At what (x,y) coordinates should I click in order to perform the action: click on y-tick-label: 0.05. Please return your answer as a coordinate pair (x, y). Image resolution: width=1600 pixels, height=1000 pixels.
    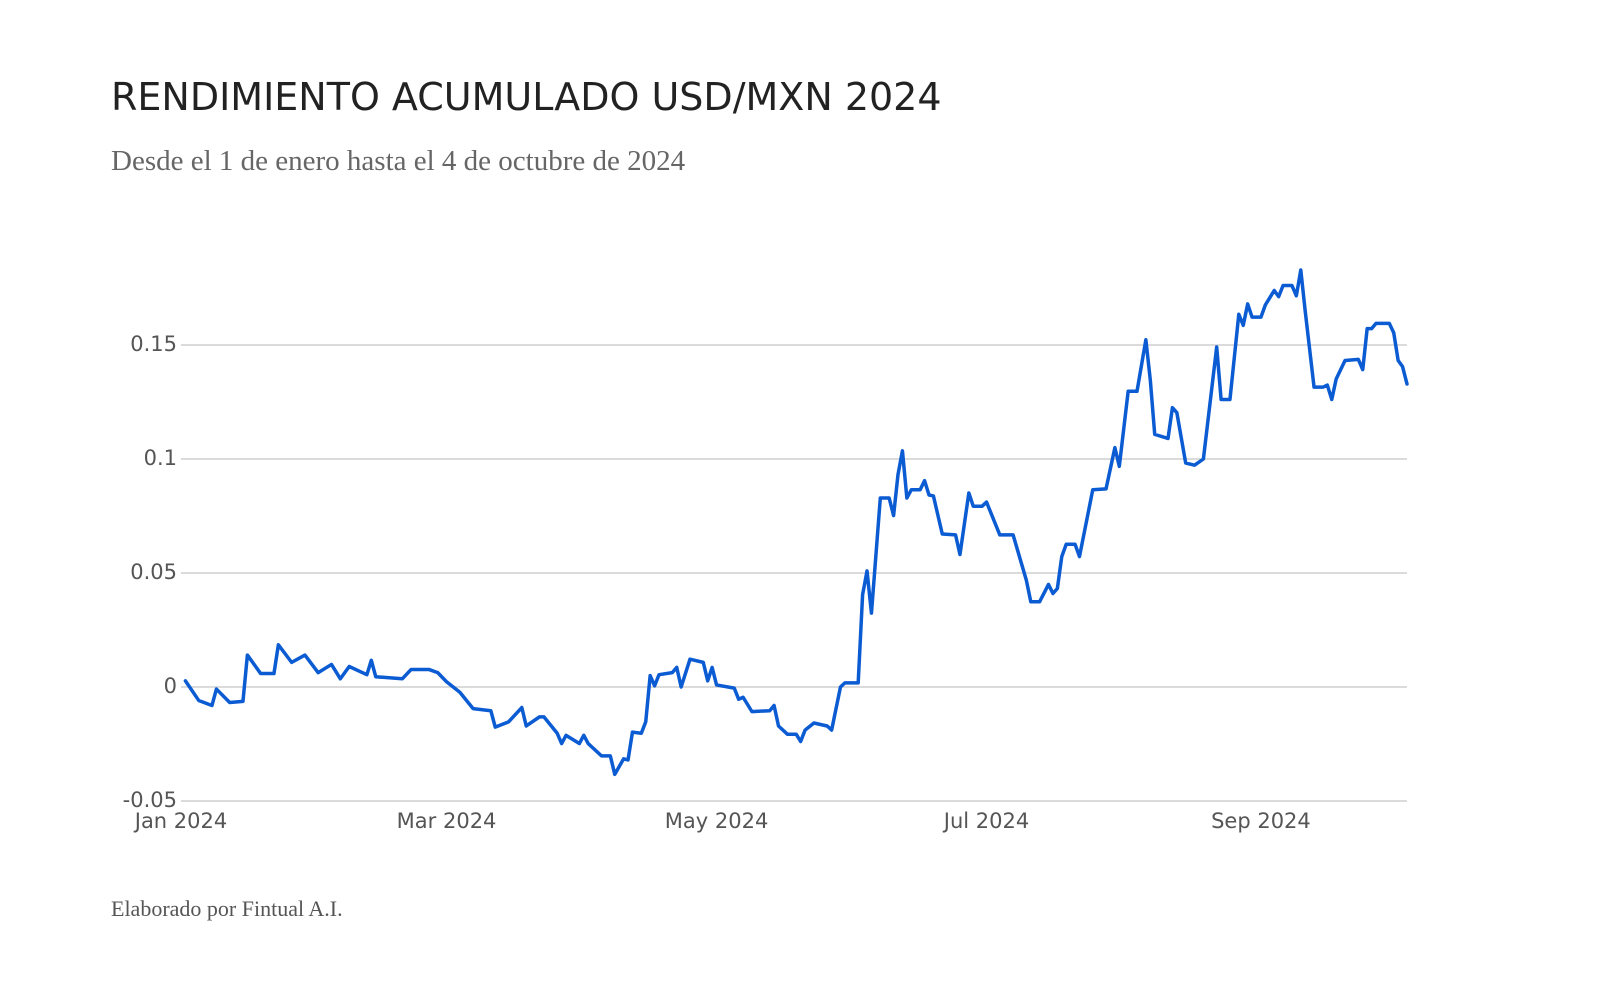
    Looking at the image, I should click on (153, 572).